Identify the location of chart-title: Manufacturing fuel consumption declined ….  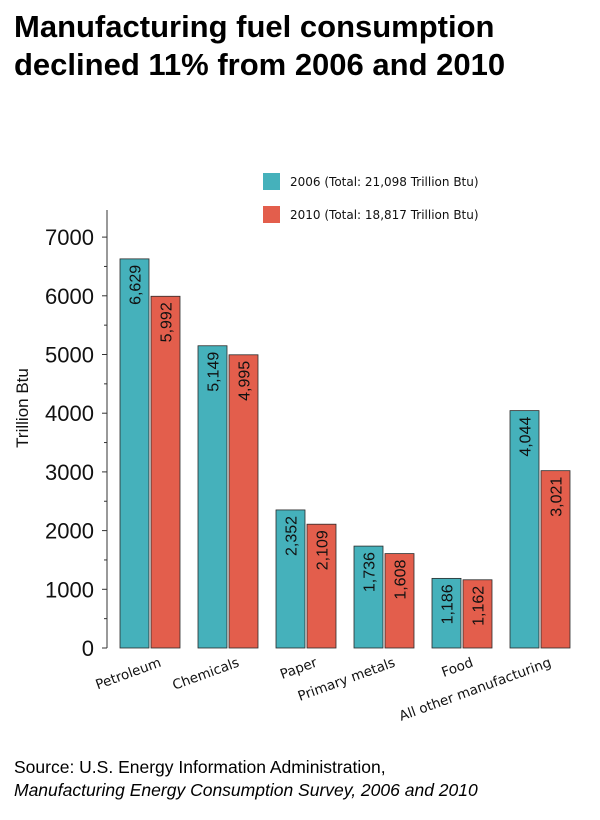
(304, 46).